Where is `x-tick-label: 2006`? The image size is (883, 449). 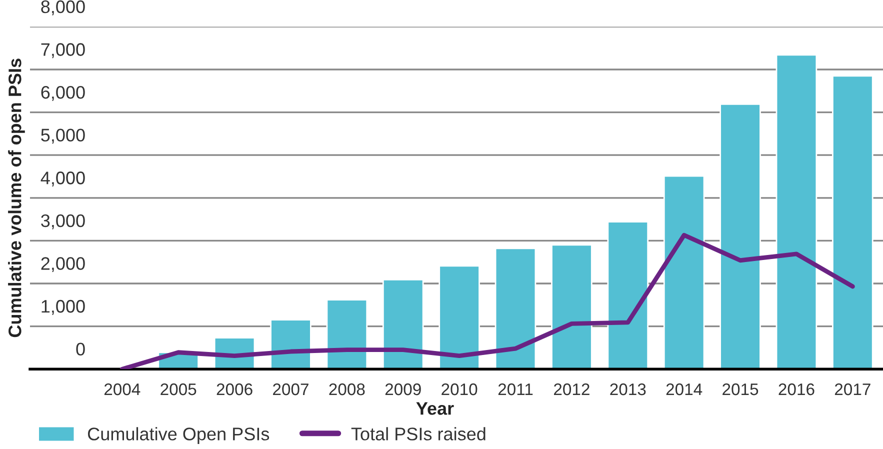
x-tick-label: 2006 is located at coordinates (234, 389).